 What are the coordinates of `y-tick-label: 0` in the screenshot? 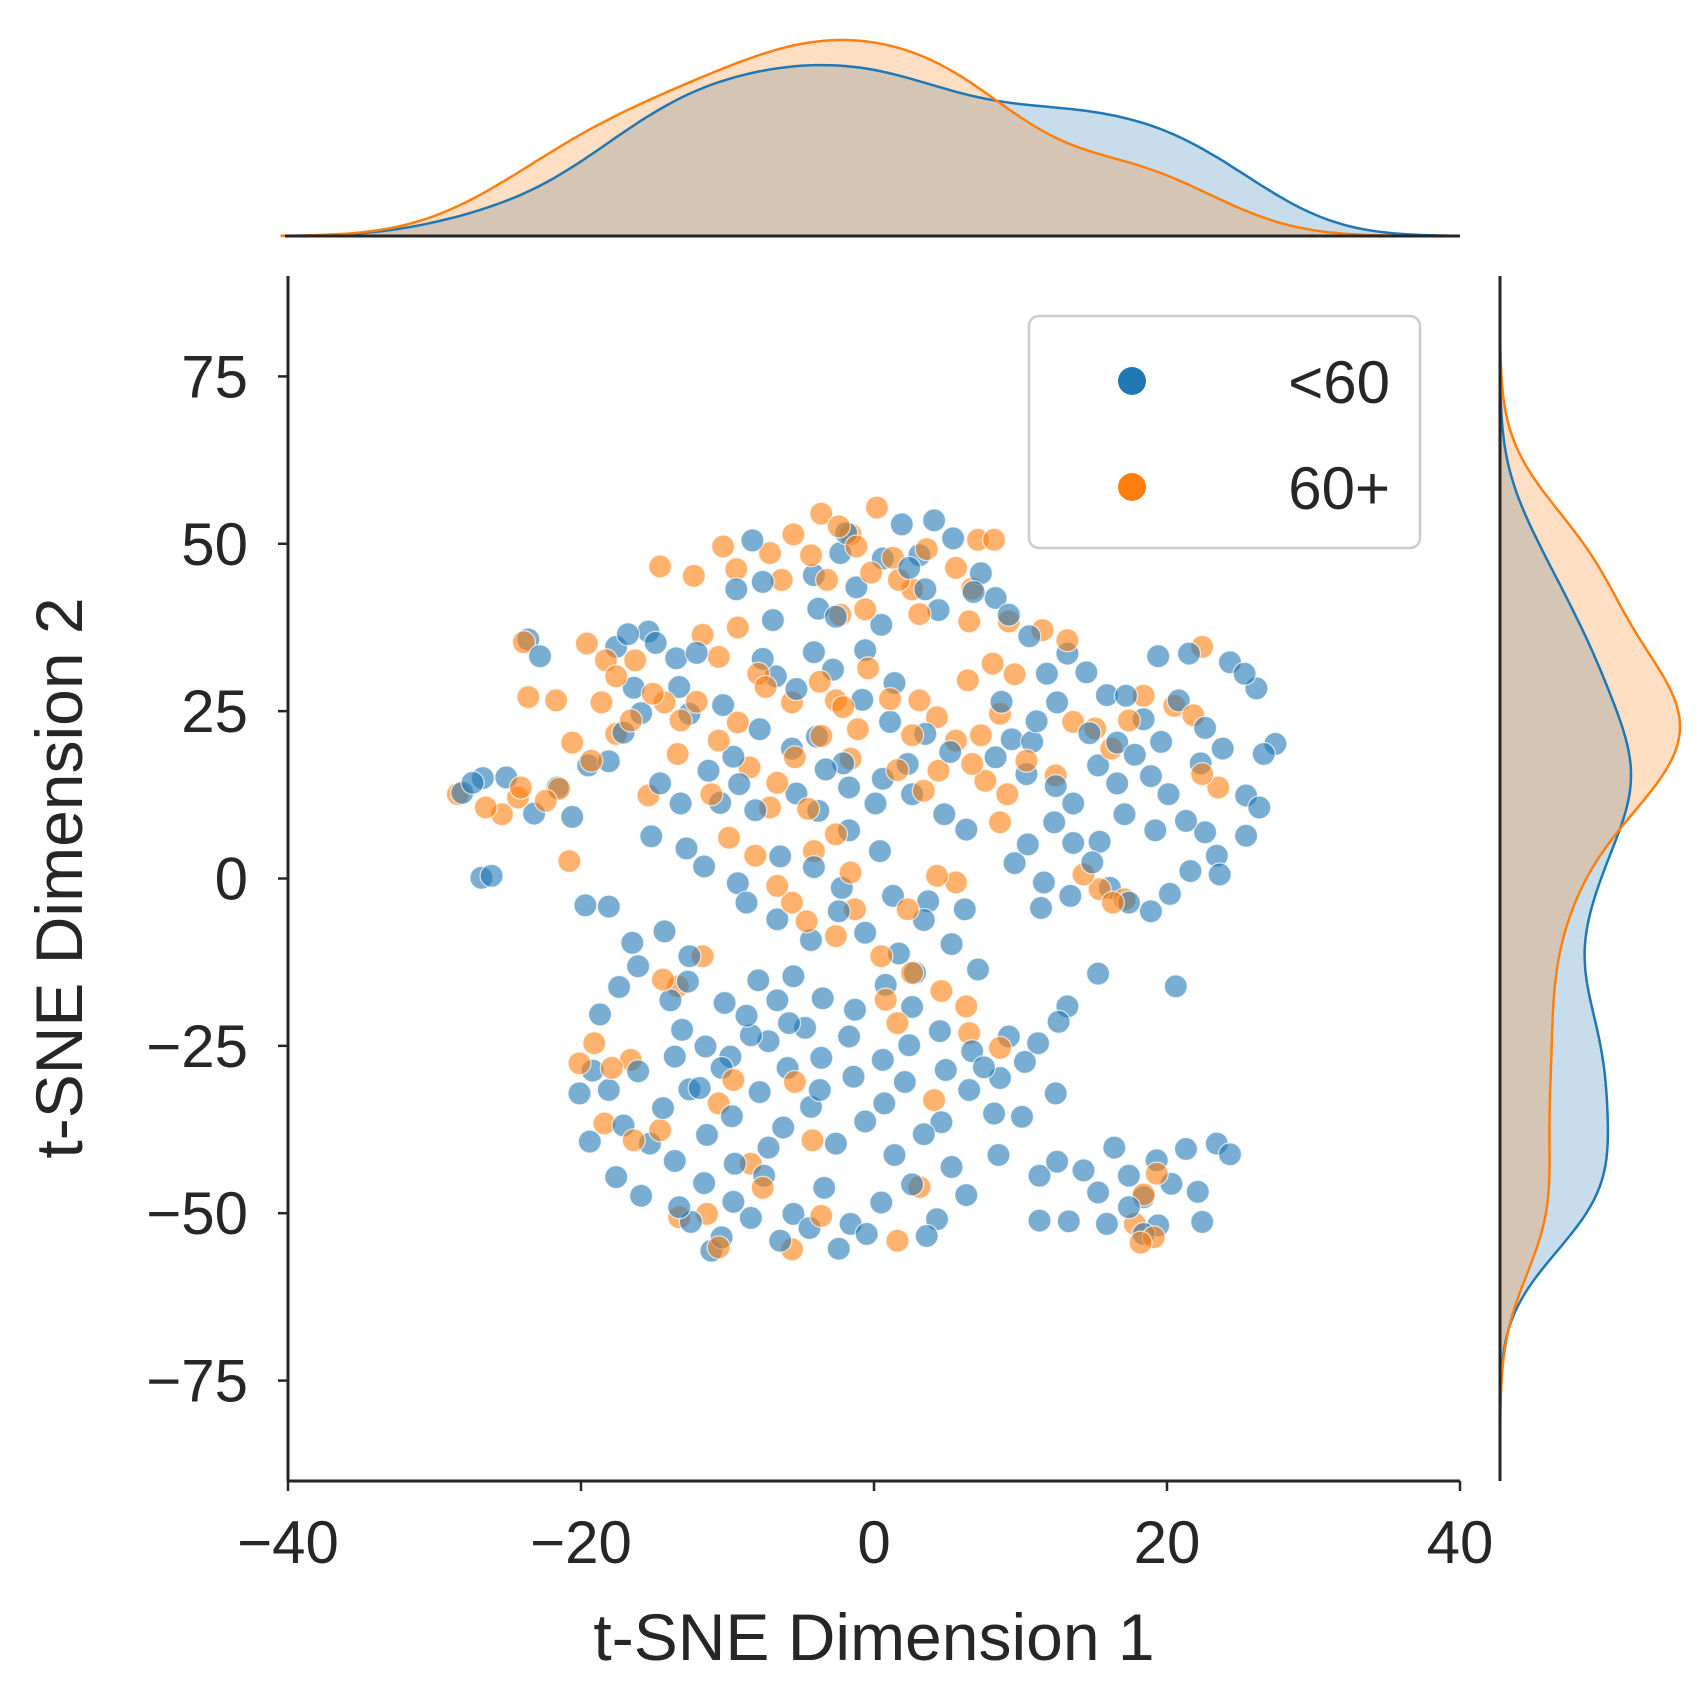 It's located at (231, 879).